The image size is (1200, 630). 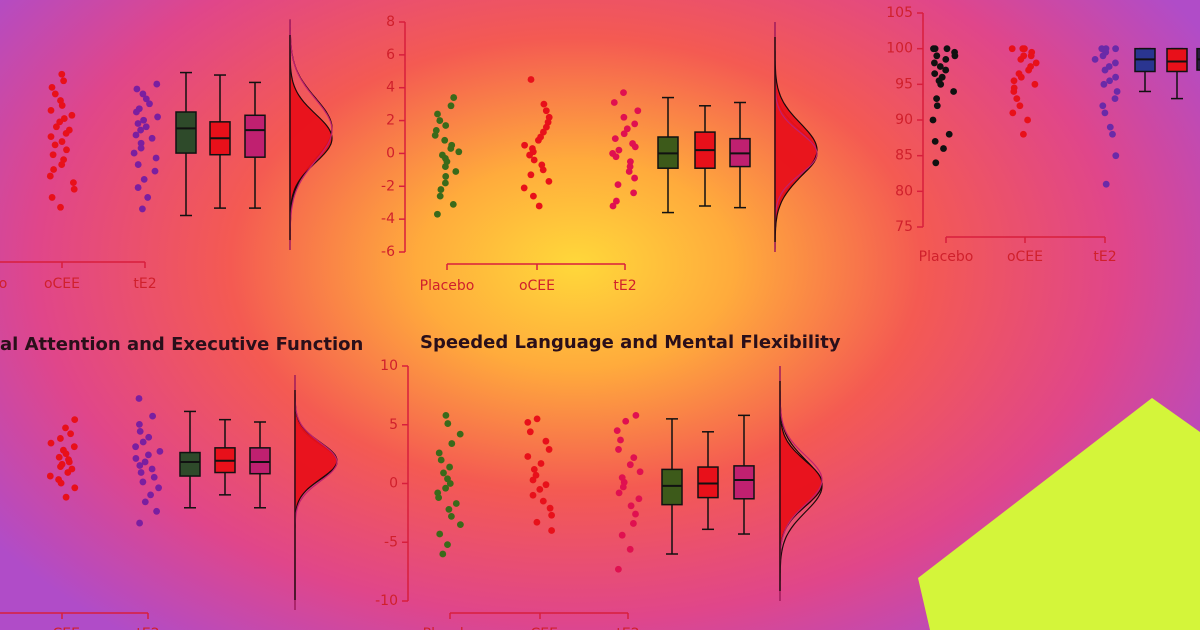 What do you see at coordinates (630, 342) in the screenshot?
I see `chart-title: Speeded Language and Mental Flexibility` at bounding box center [630, 342].